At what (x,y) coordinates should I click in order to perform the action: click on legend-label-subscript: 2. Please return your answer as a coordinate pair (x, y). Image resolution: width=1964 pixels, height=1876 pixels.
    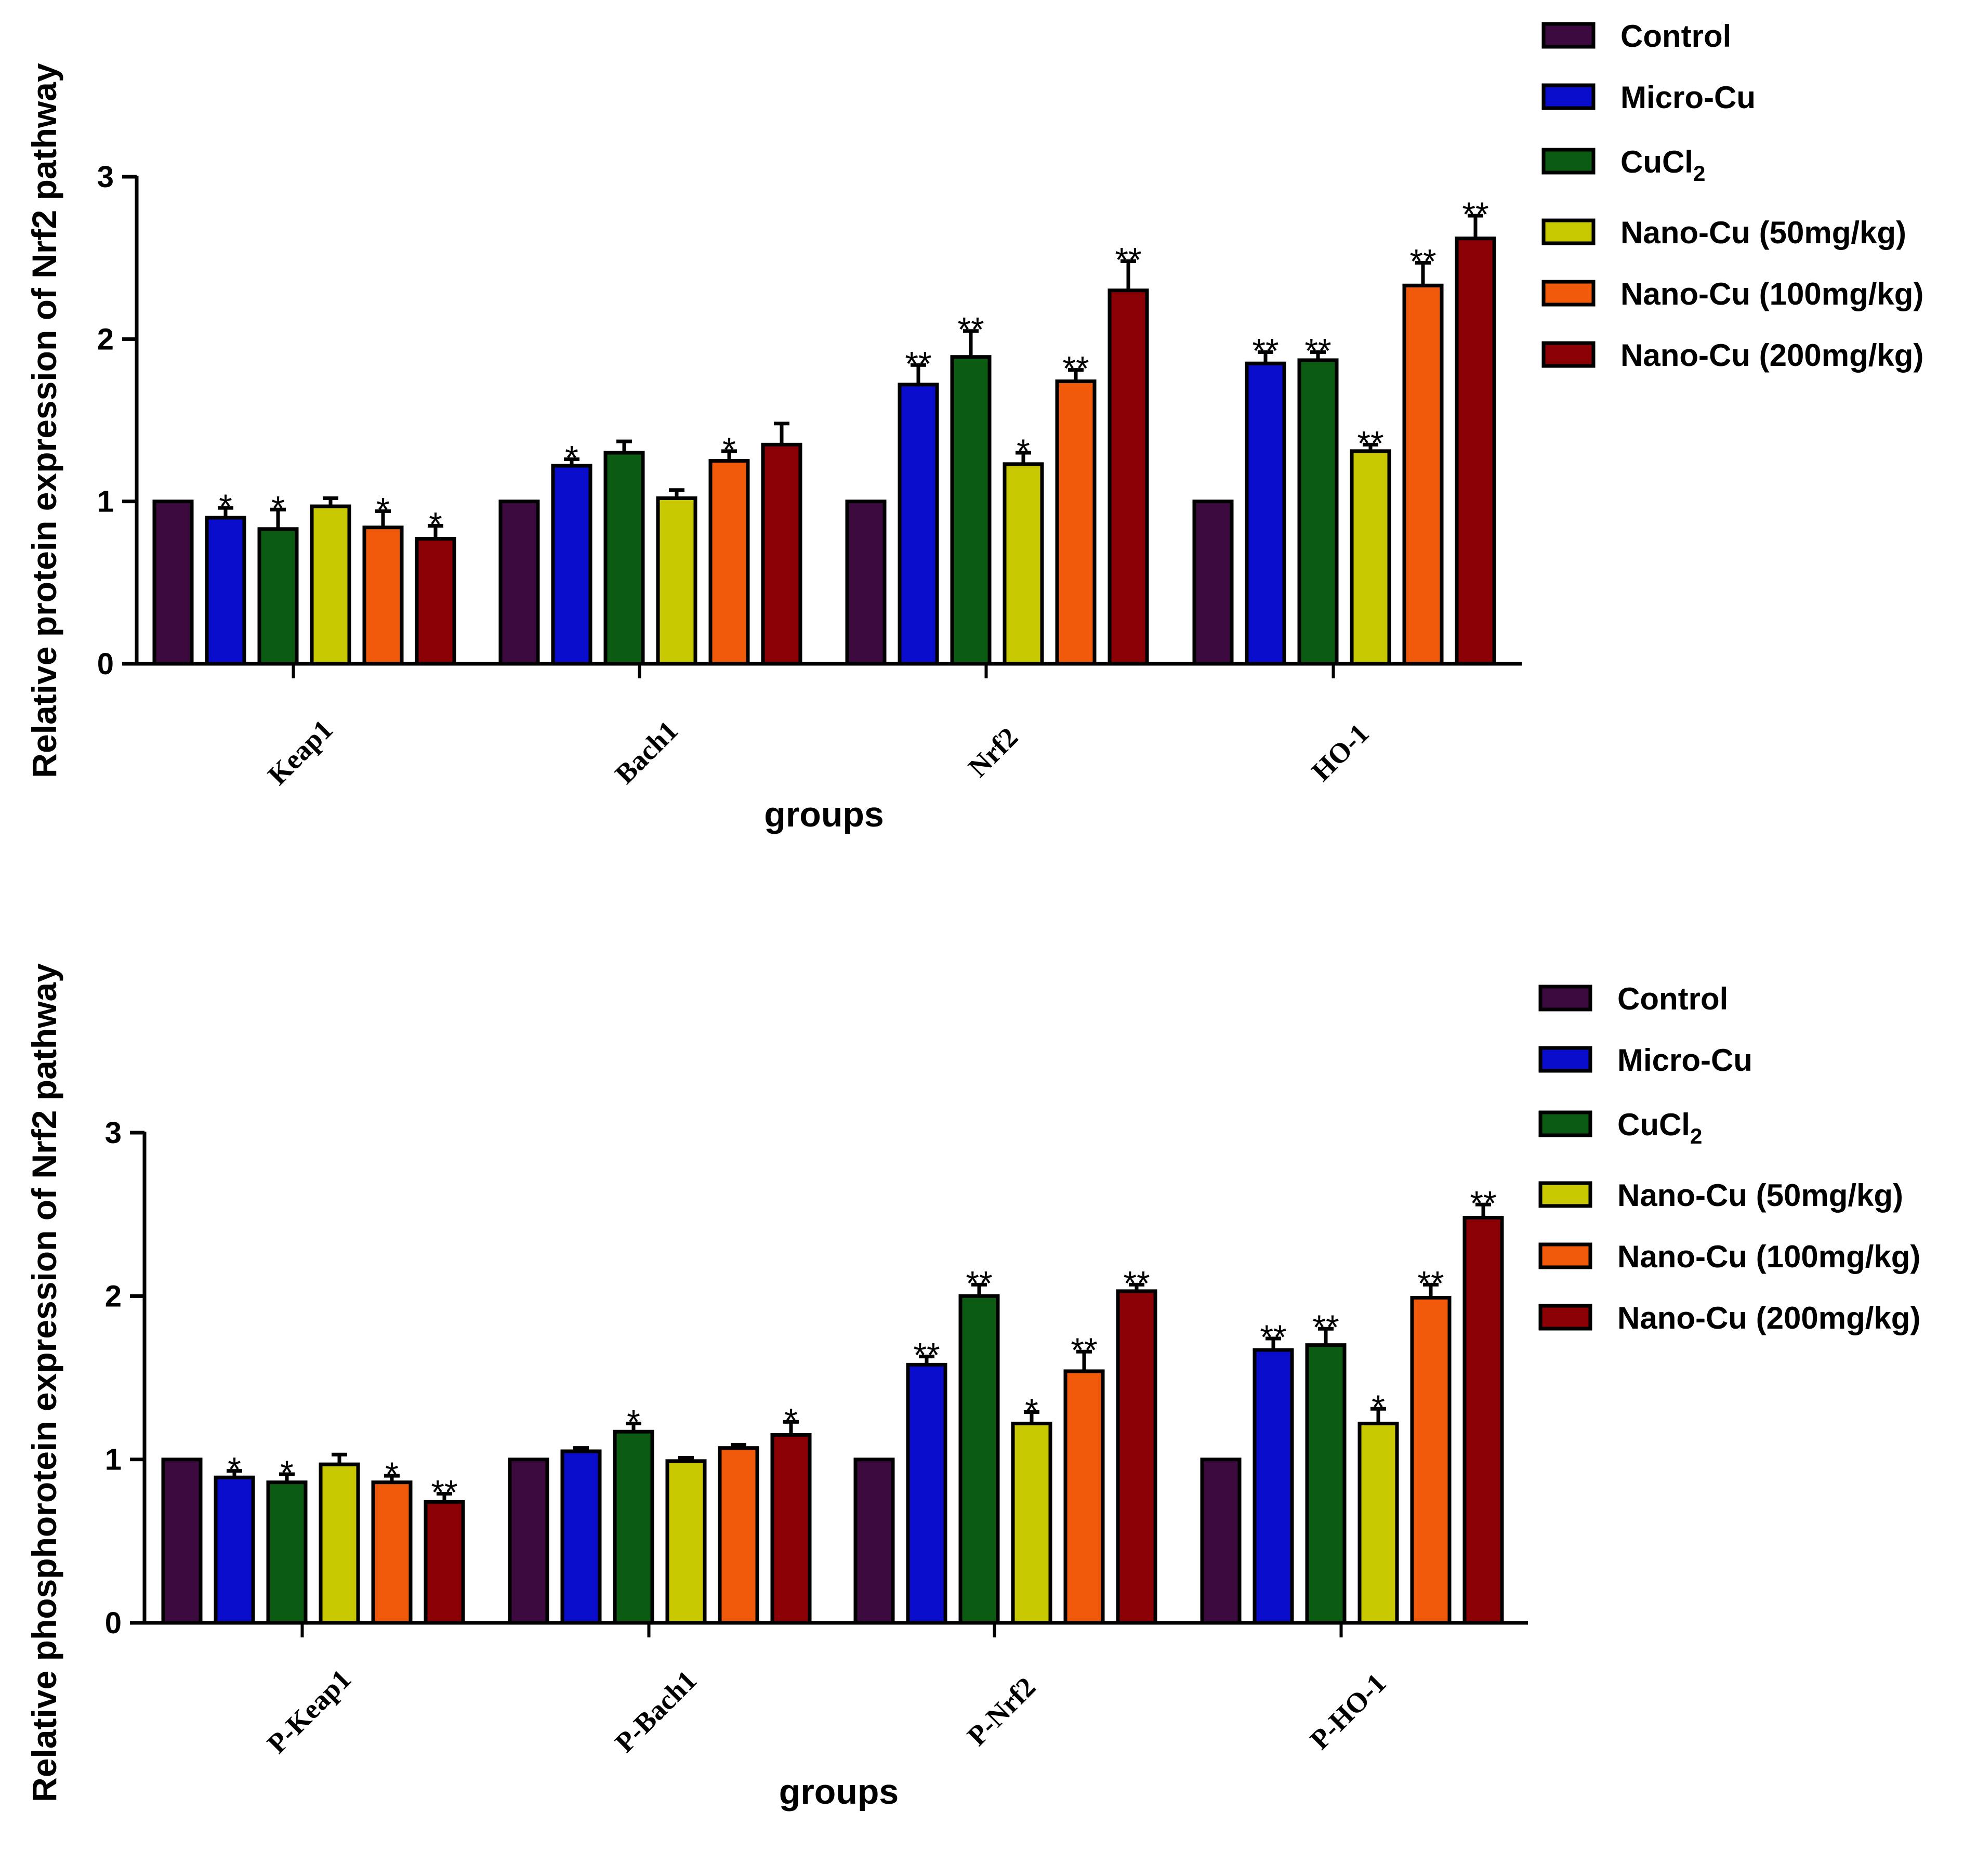
    Looking at the image, I should click on (1699, 173).